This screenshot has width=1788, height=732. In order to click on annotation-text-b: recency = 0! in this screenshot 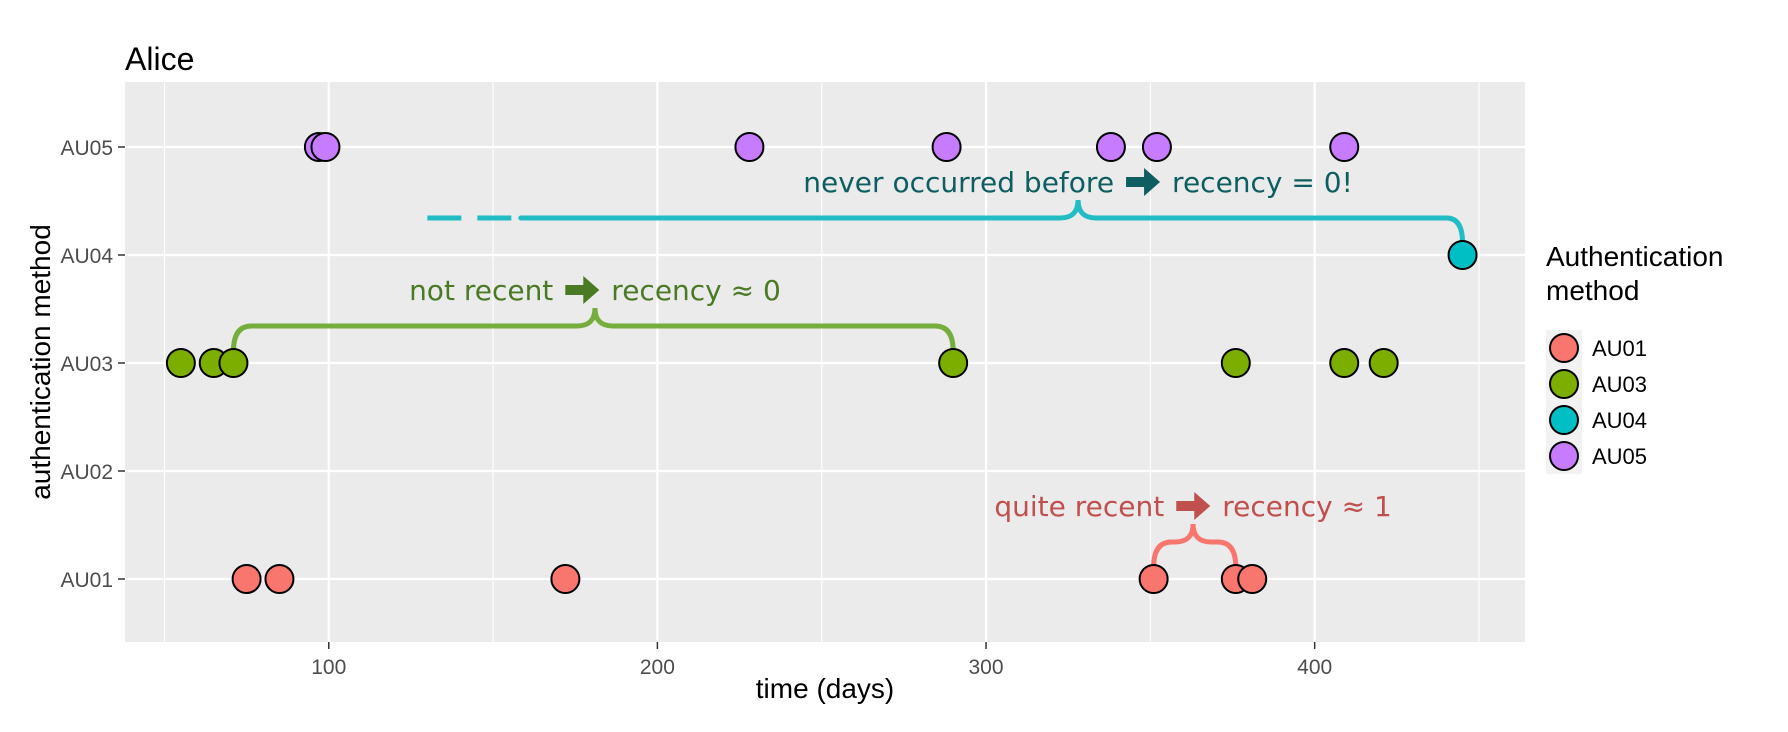, I will do `click(1262, 182)`.